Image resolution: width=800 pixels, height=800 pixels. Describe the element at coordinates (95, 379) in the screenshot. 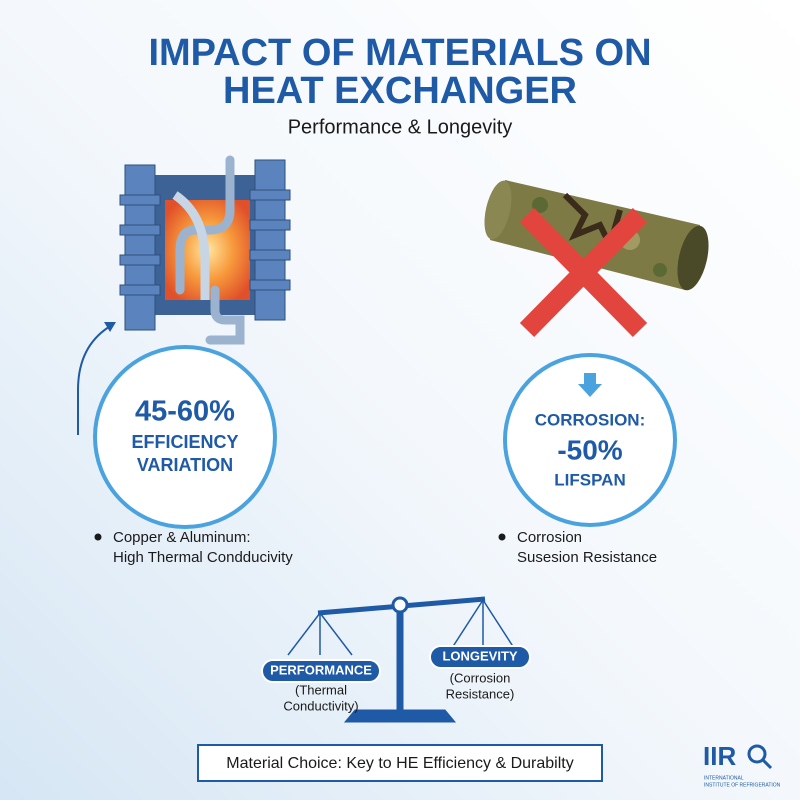

I see `arrow` at that location.